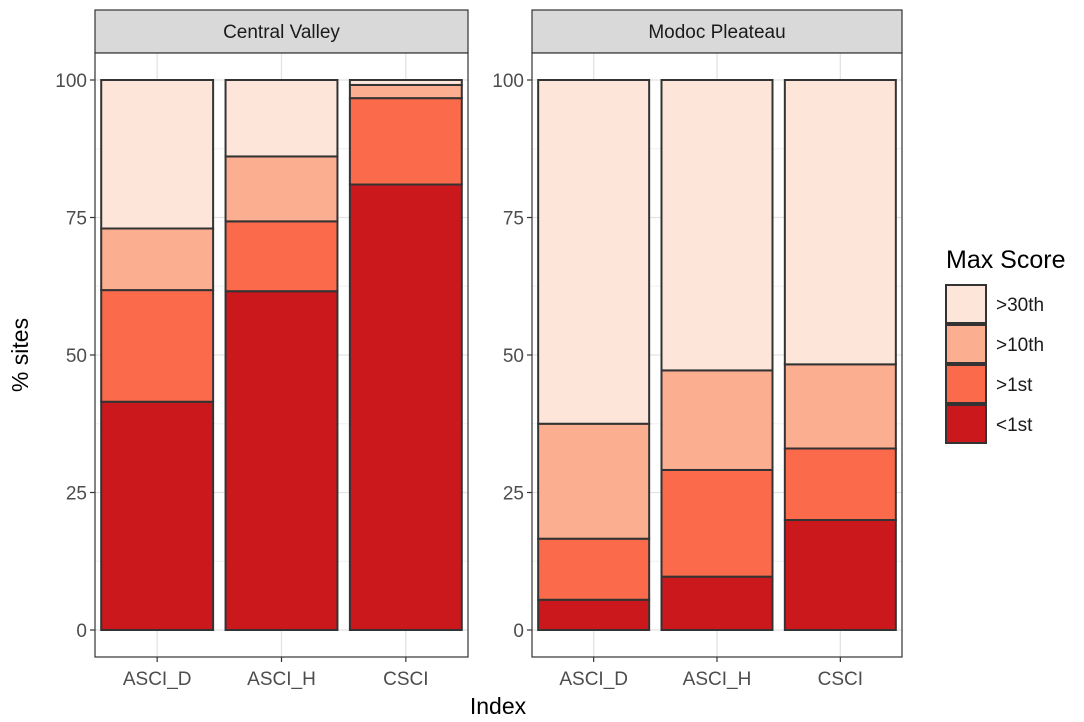 The width and height of the screenshot is (1084, 722). Describe the element at coordinates (1005, 260) in the screenshot. I see `legend-title: Max Score` at that location.